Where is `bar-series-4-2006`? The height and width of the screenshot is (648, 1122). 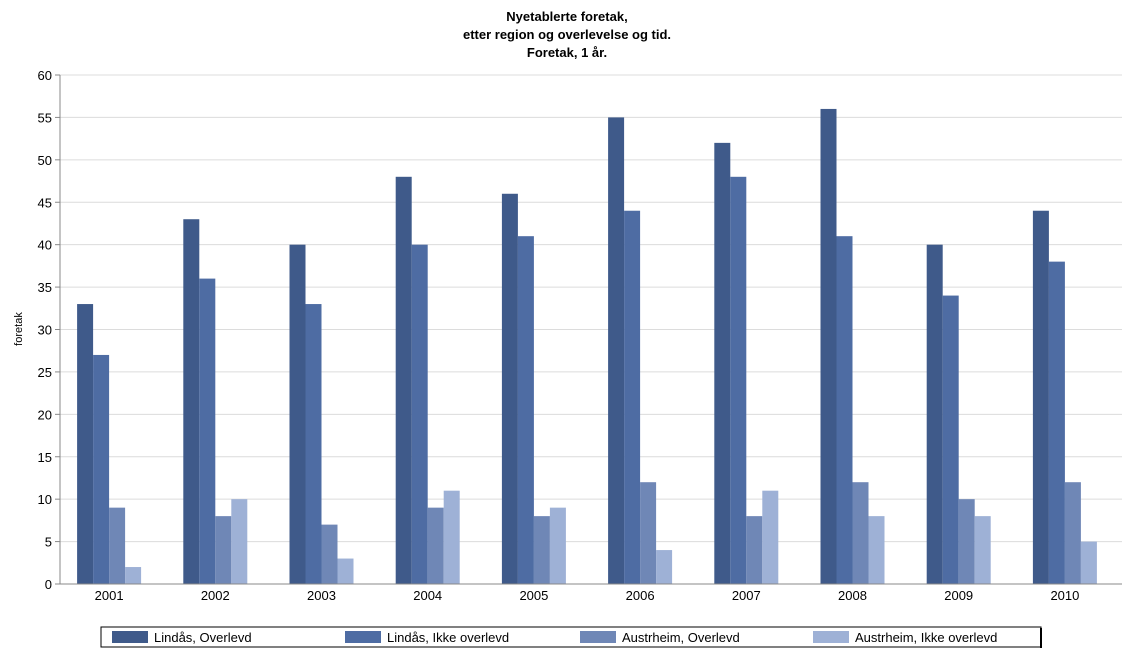 bar-series-4-2006 is located at coordinates (664, 567).